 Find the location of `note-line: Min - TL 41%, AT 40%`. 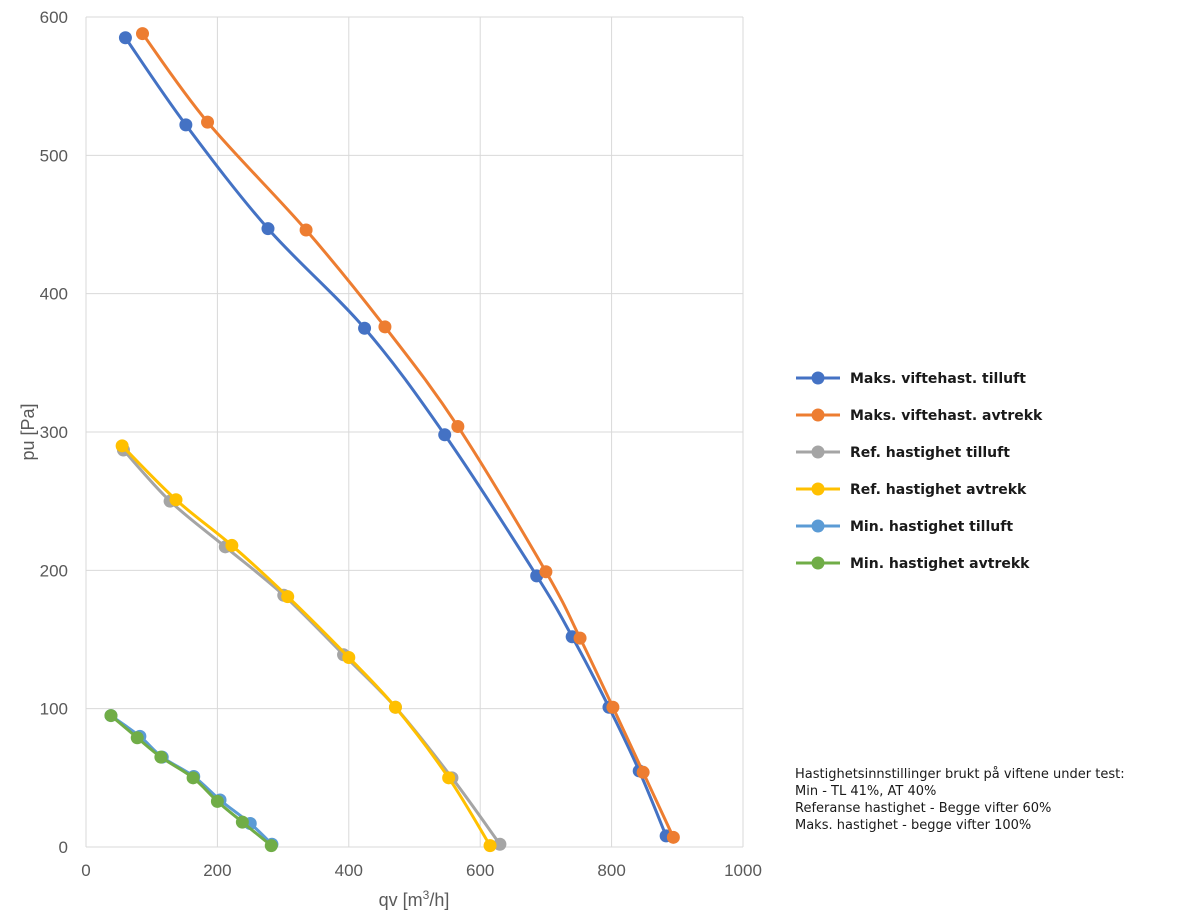

note-line: Min - TL 41%, AT 40% is located at coordinates (865, 791).